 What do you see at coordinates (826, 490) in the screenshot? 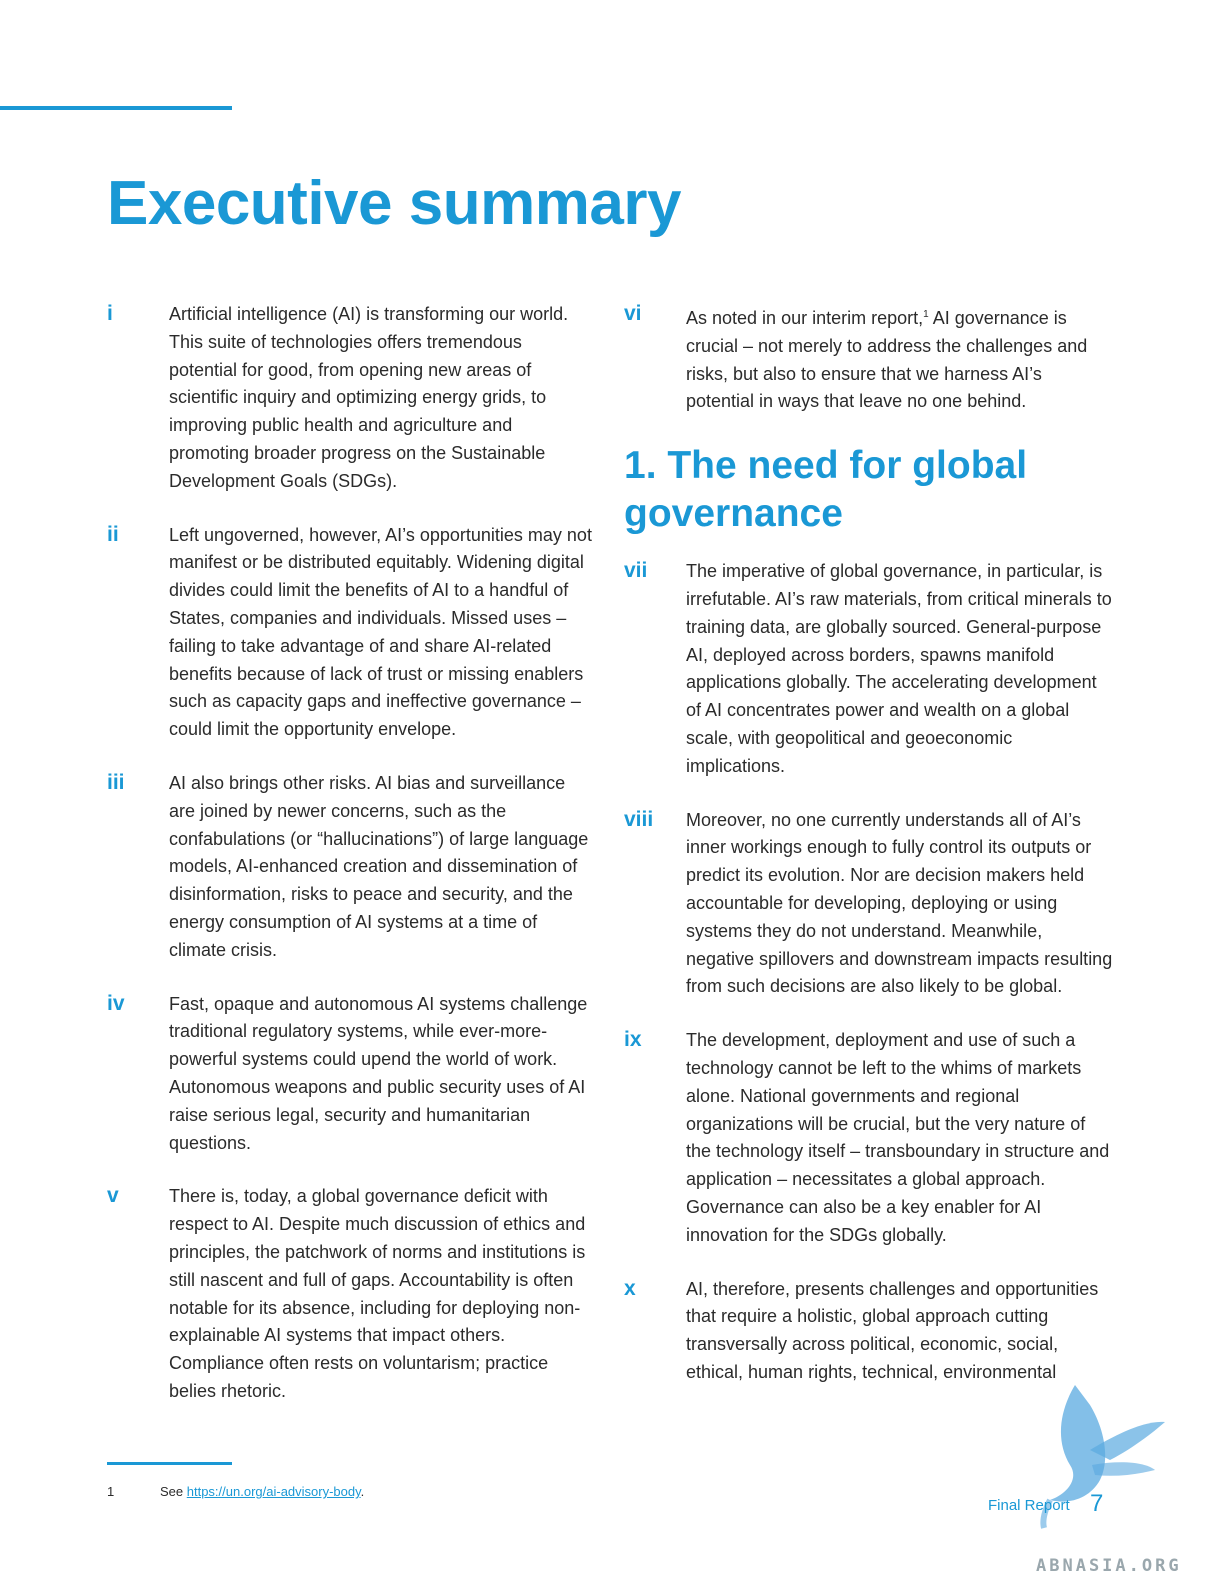
I see `section-heading: 1. The need for global governance` at bounding box center [826, 490].